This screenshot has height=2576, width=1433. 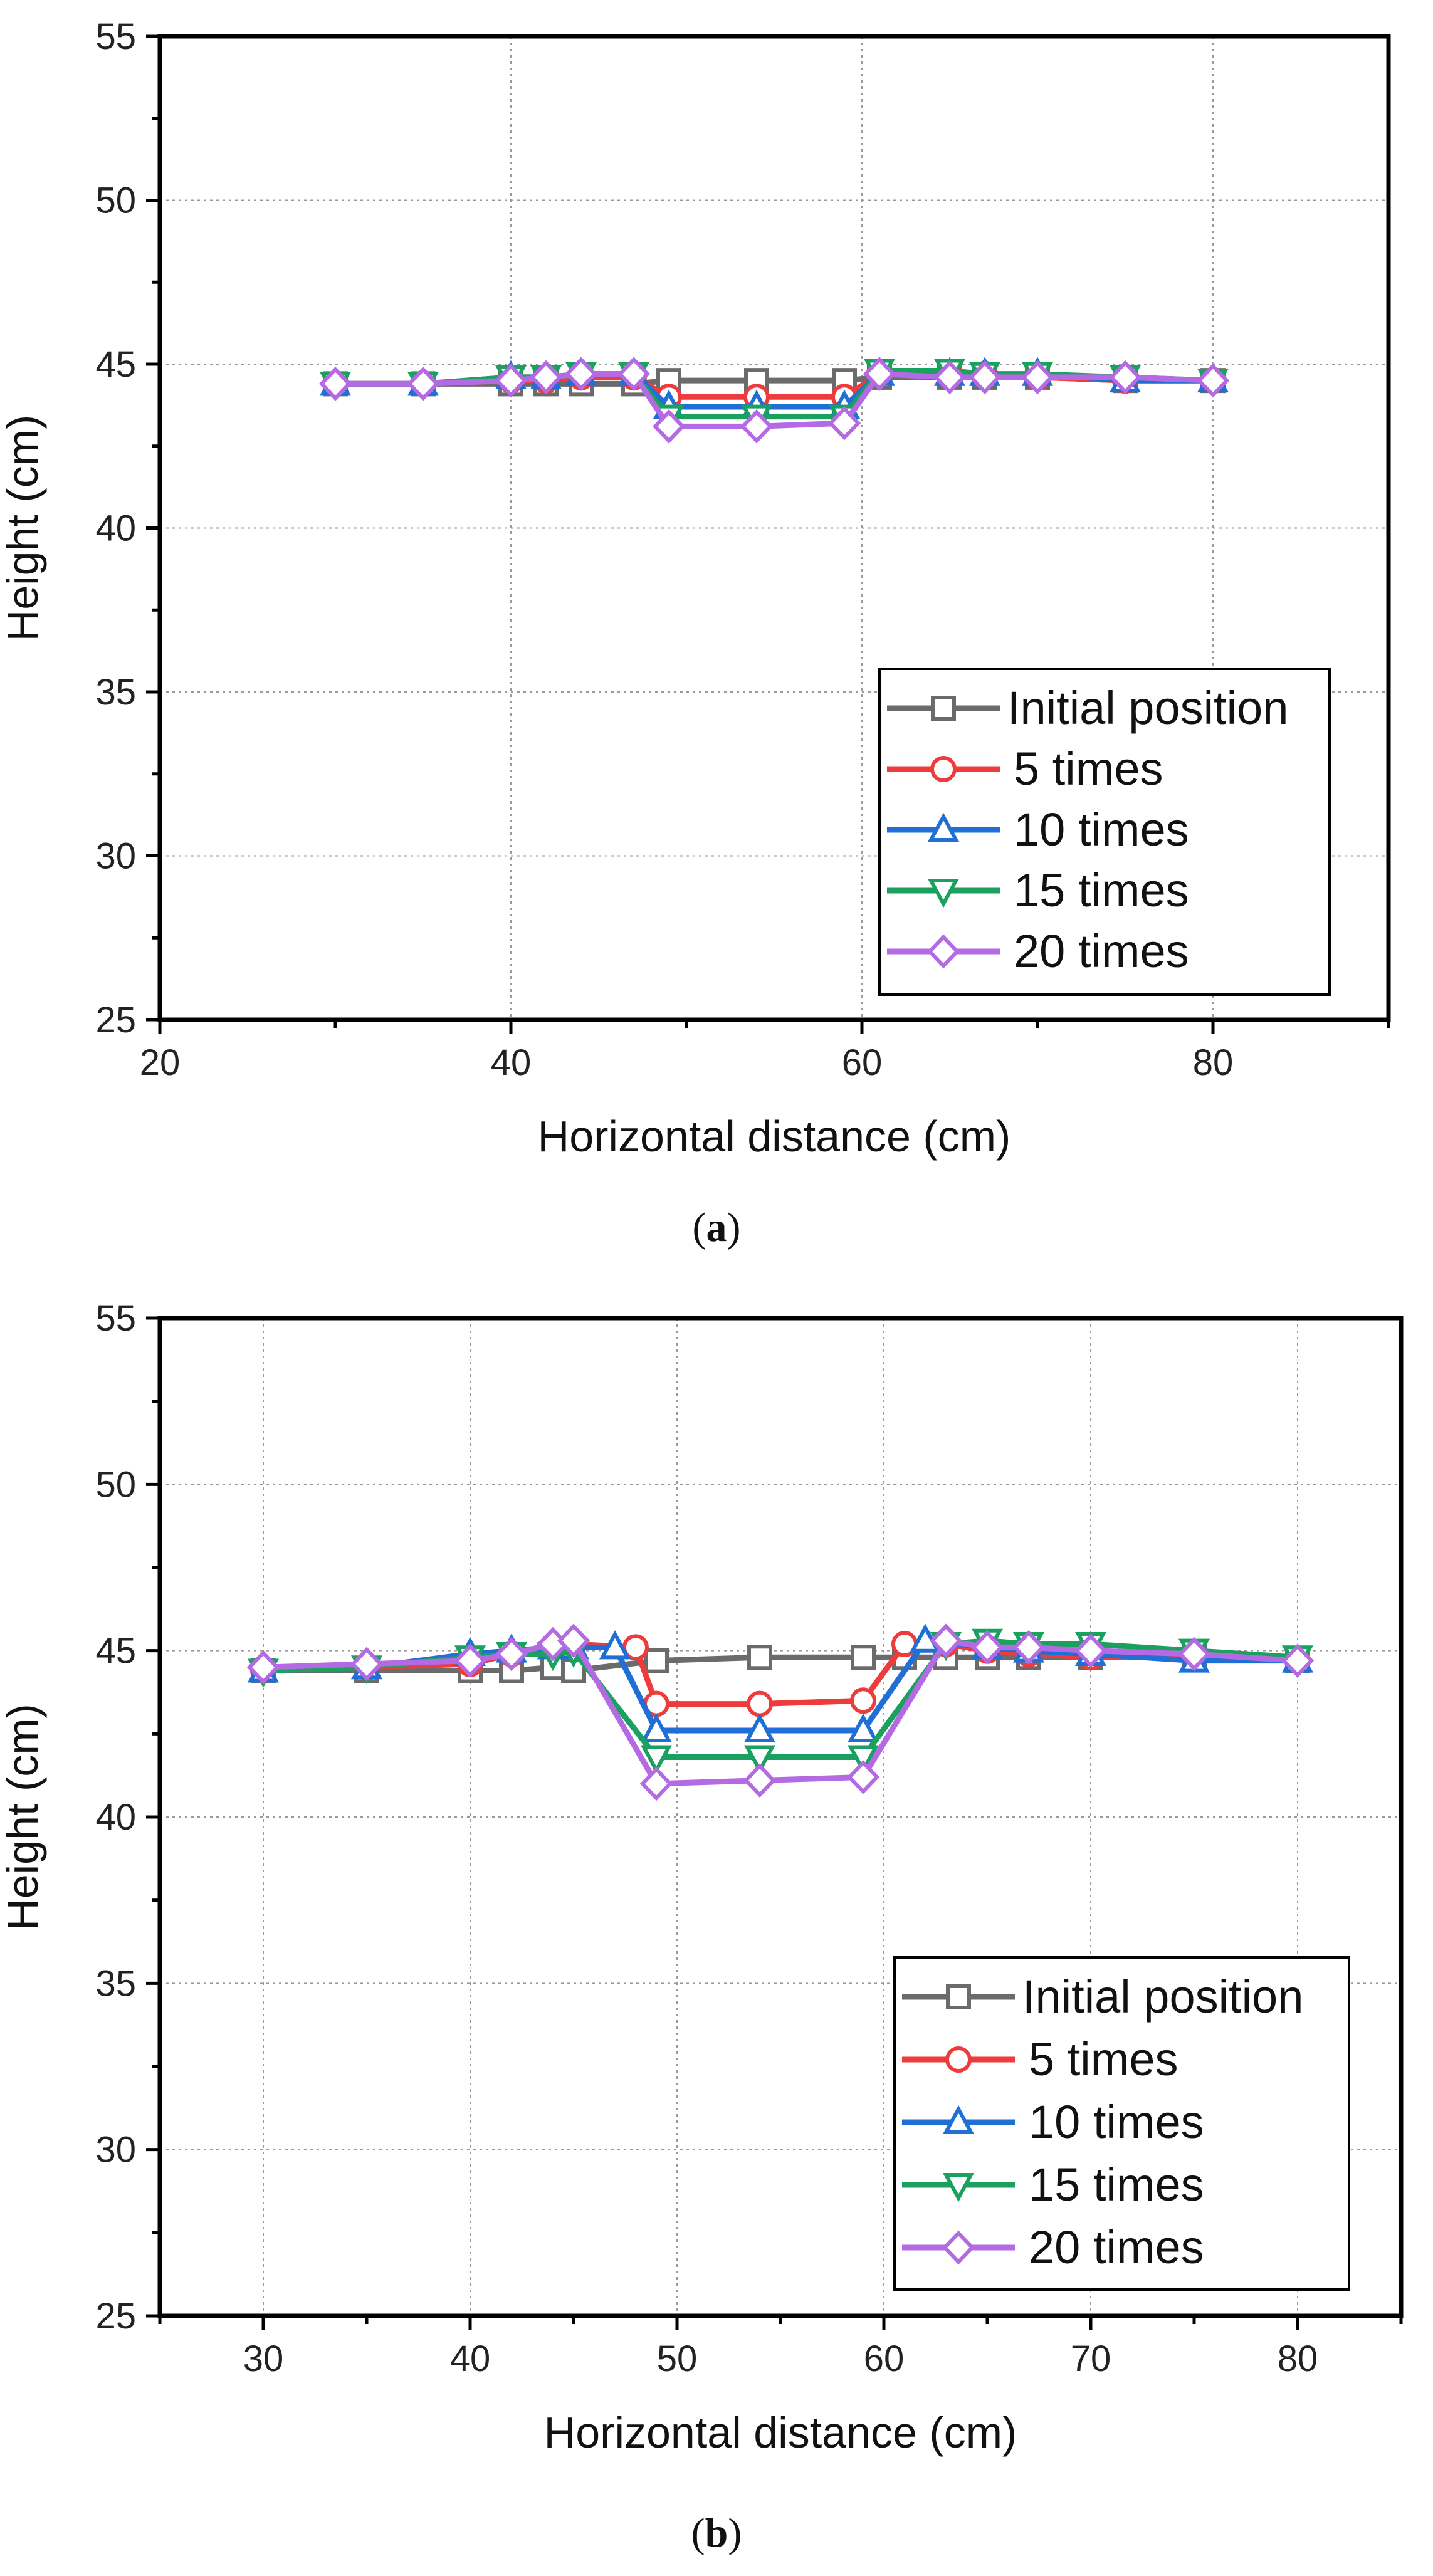 I want to click on caption-letter: a, so click(x=716, y=1227).